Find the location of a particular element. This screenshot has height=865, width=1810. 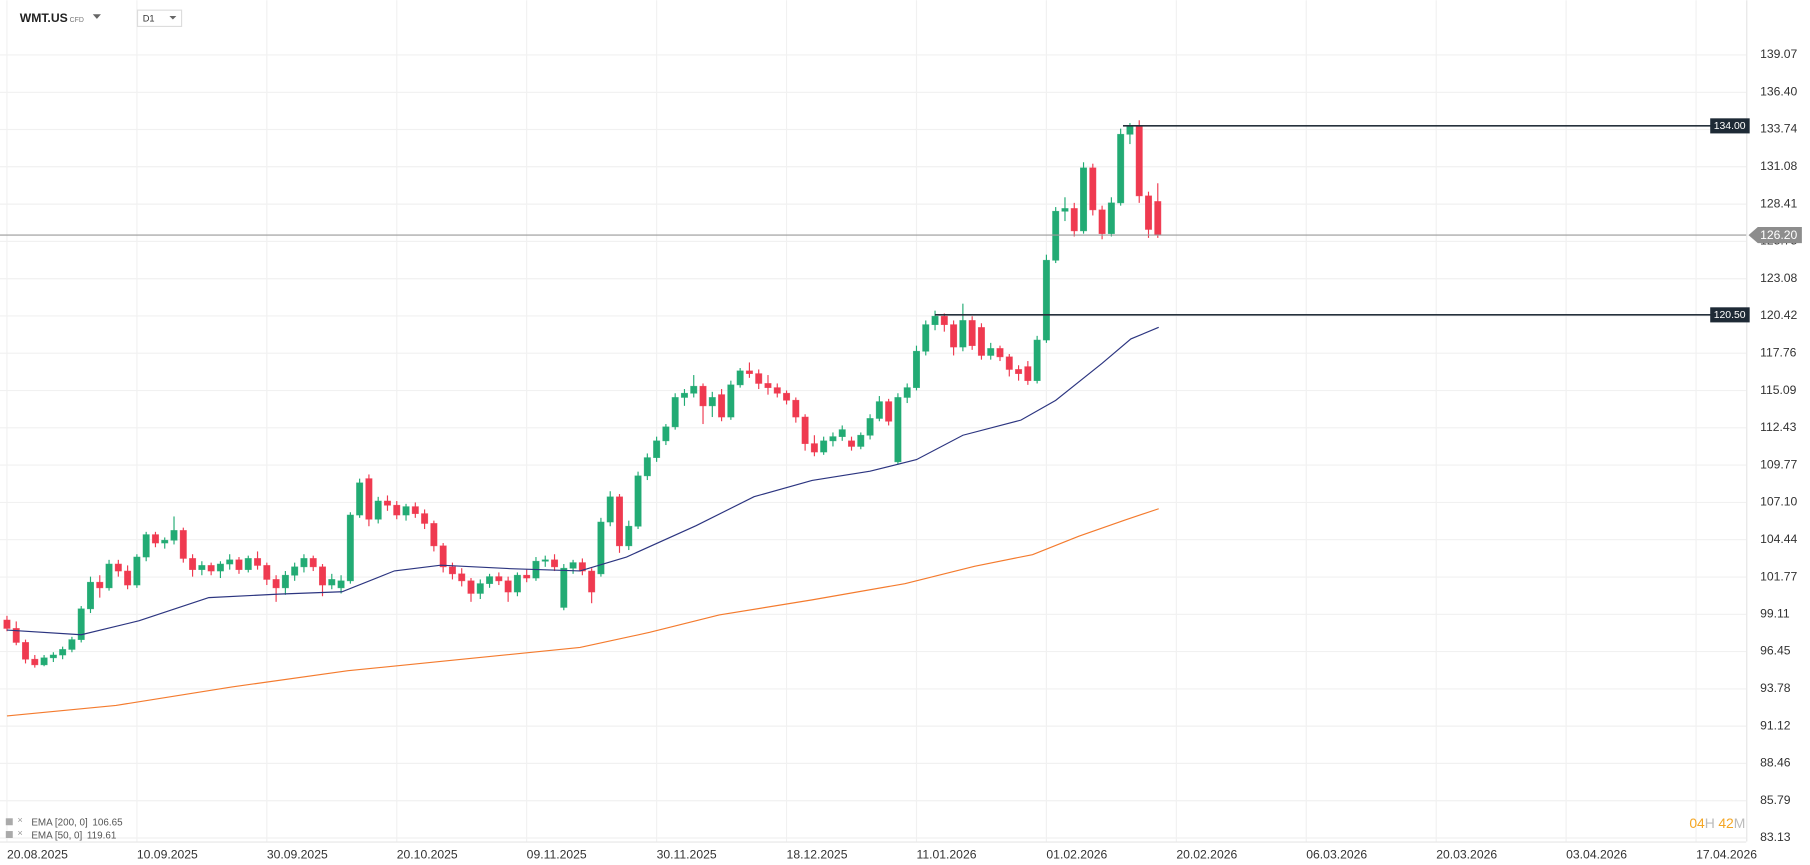

x-tick-label: 30.09.2025 is located at coordinates (297, 855).